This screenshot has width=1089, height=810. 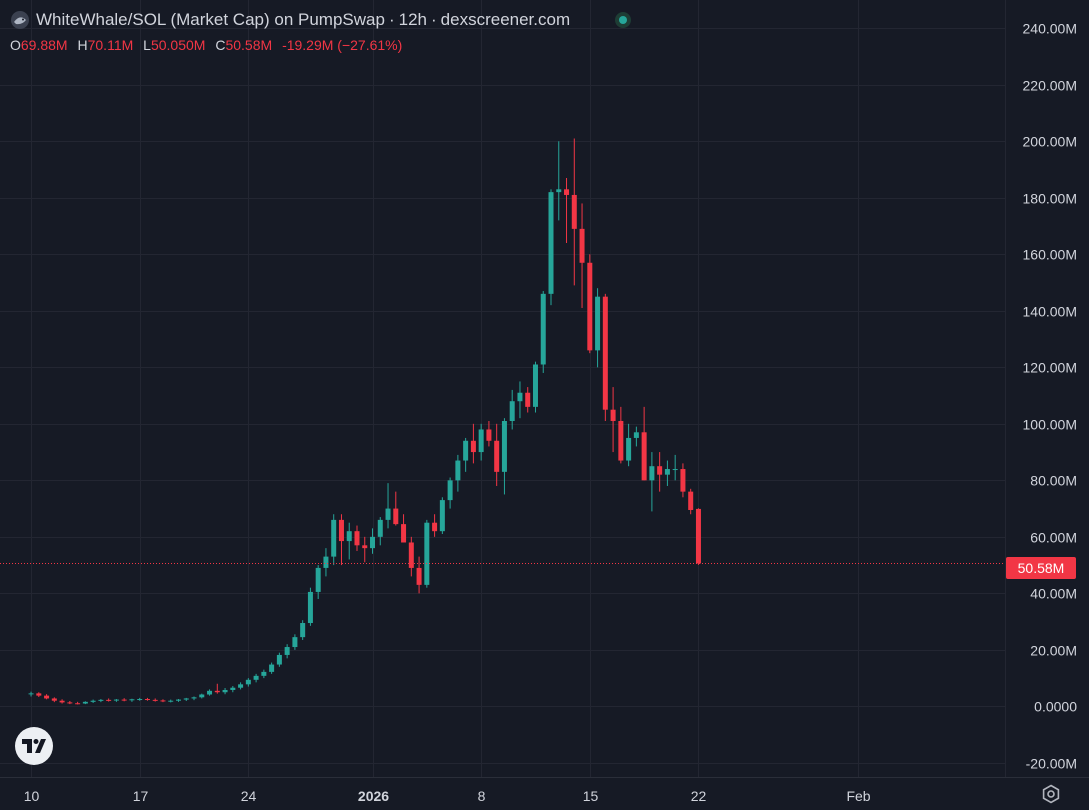 I want to click on tradingview-logo-glyph, so click(x=34, y=746).